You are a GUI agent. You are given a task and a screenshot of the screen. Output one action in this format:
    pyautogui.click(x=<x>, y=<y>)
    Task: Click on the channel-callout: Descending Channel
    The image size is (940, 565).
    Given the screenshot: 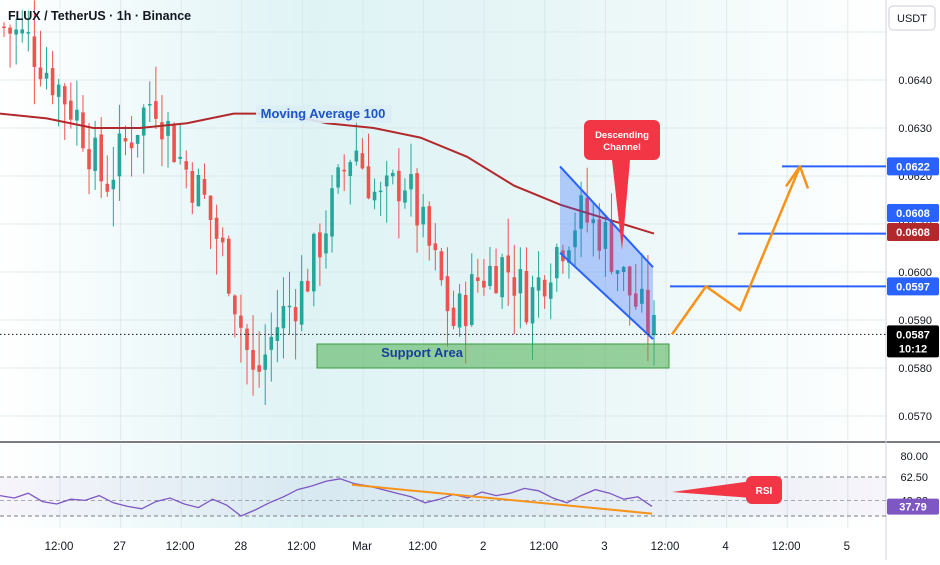 What is the action you would take?
    pyautogui.click(x=622, y=185)
    